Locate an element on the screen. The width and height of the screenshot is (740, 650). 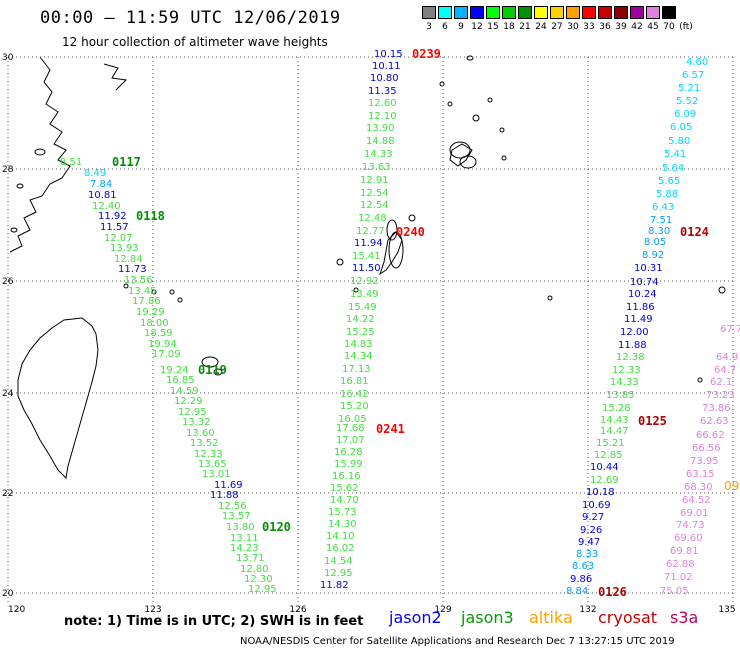
wave-height-value: 6.09 is located at coordinates (685, 114).